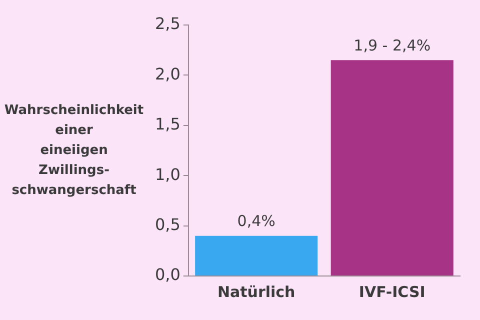 The width and height of the screenshot is (480, 320). What do you see at coordinates (392, 45) in the screenshot?
I see `annotation: 1,9 - 2,4%` at bounding box center [392, 45].